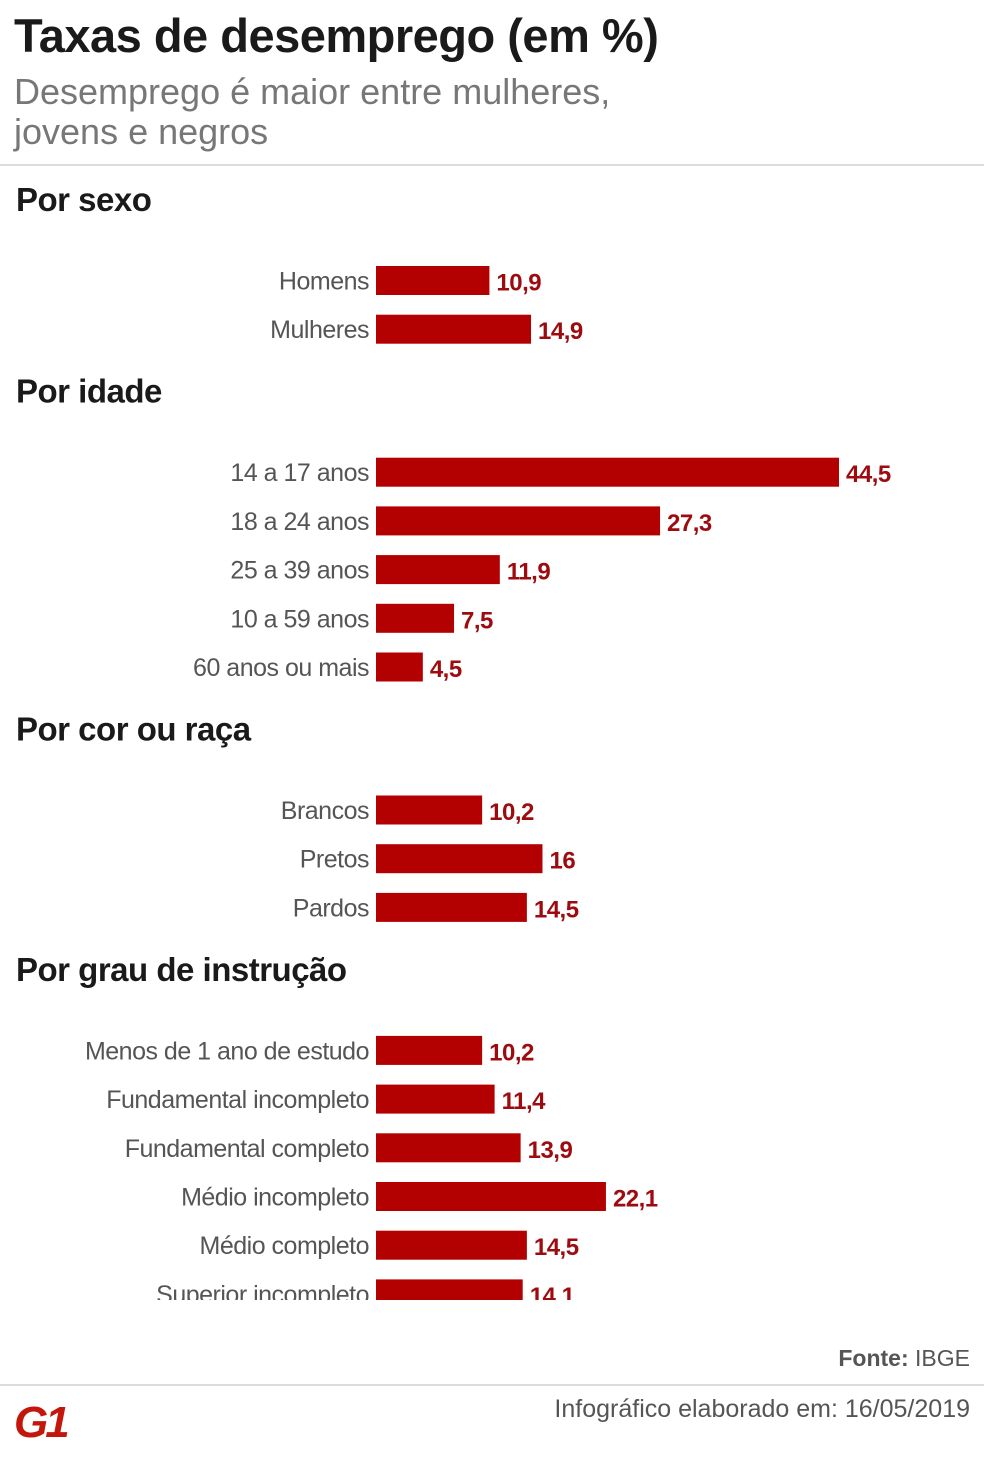  Describe the element at coordinates (237, 1100) in the screenshot. I see `category-label: Fundamental incompleto` at that location.